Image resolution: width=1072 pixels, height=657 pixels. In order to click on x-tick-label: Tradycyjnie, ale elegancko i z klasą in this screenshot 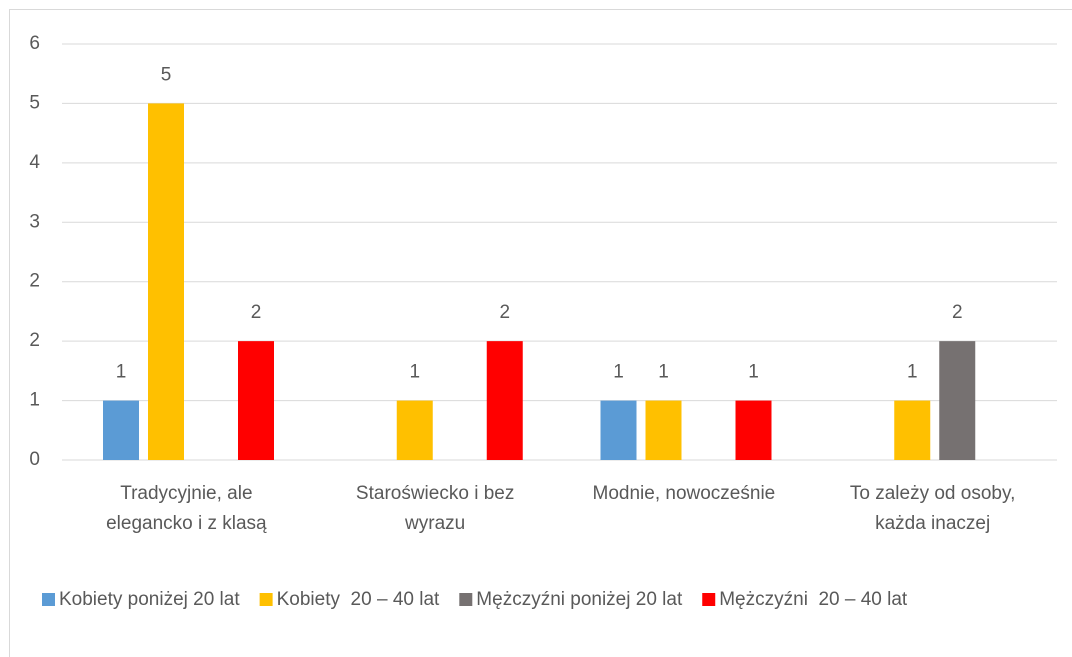, I will do `click(186, 508)`.